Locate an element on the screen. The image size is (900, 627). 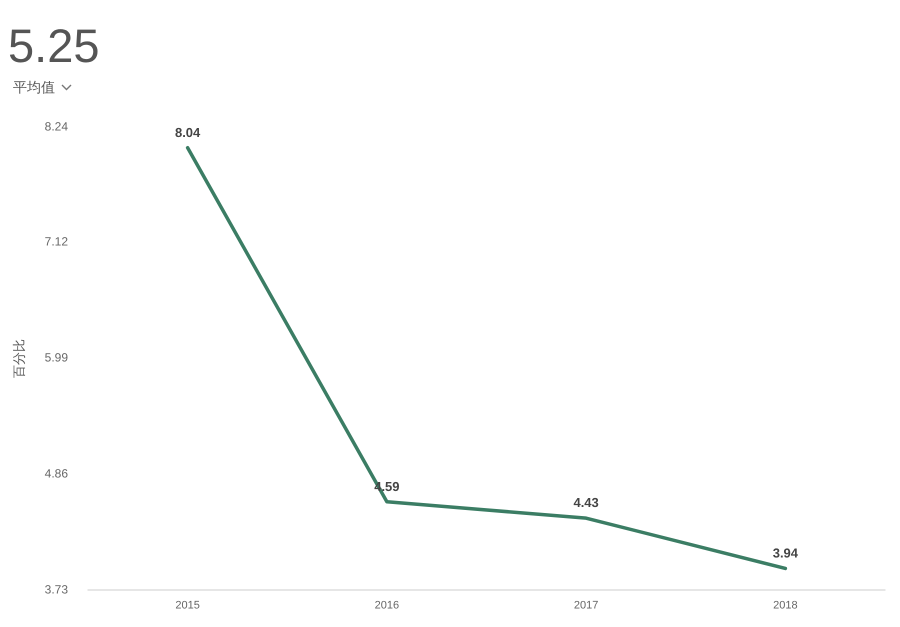
x-tick-label: 2018 is located at coordinates (785, 606).